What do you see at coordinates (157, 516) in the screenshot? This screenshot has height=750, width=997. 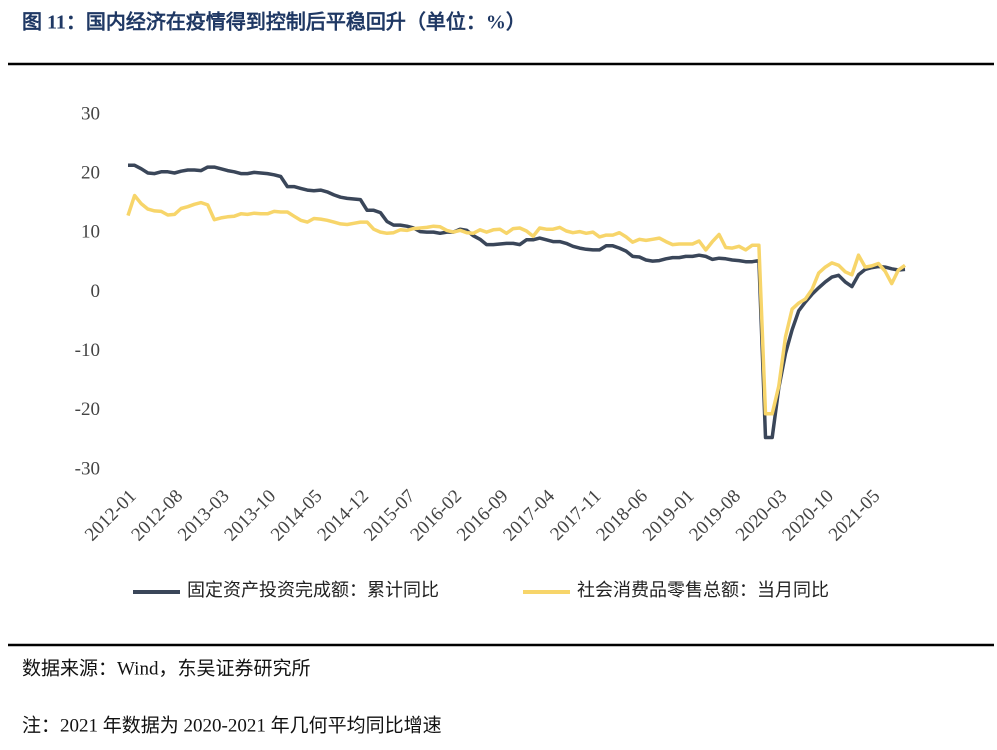 I see `x-tick-label: 2012-08` at bounding box center [157, 516].